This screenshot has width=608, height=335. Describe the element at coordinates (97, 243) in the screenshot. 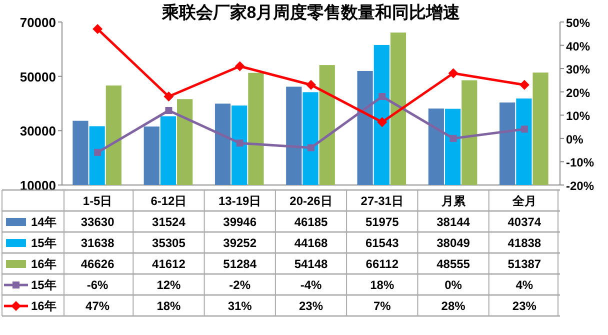

I see `data-label: 31638` at that location.